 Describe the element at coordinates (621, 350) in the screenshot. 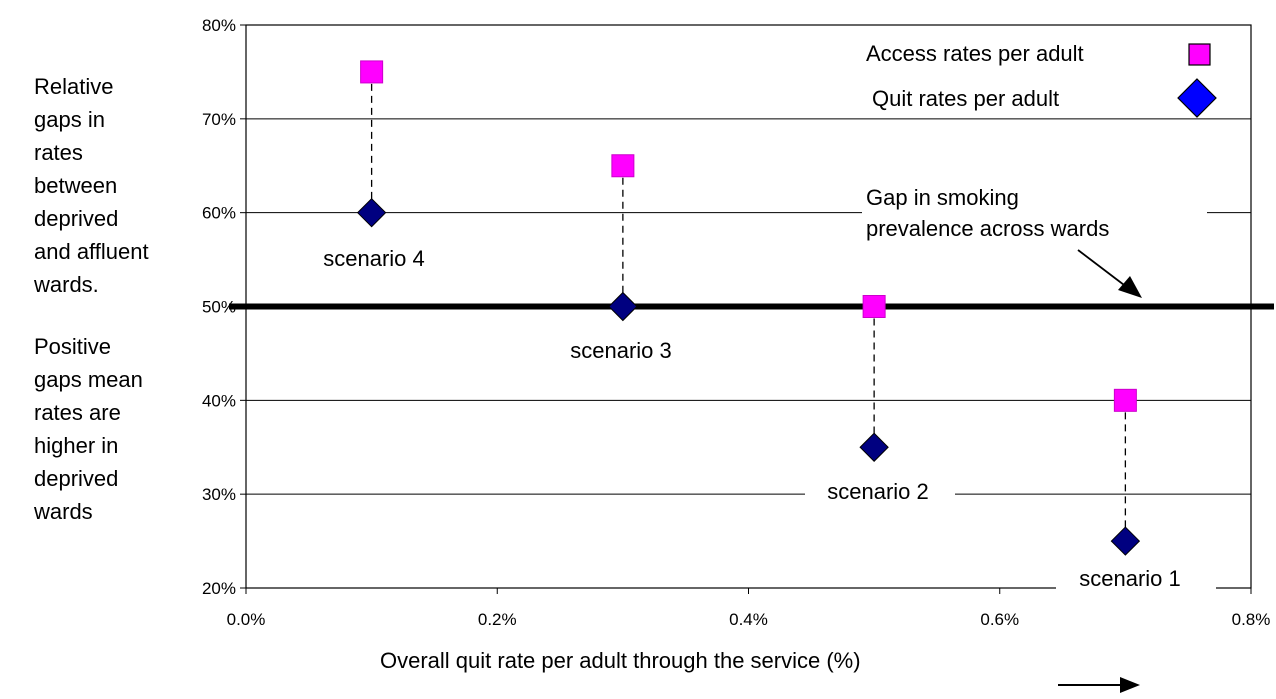

I see `scenario-label: scenario 3` at that location.